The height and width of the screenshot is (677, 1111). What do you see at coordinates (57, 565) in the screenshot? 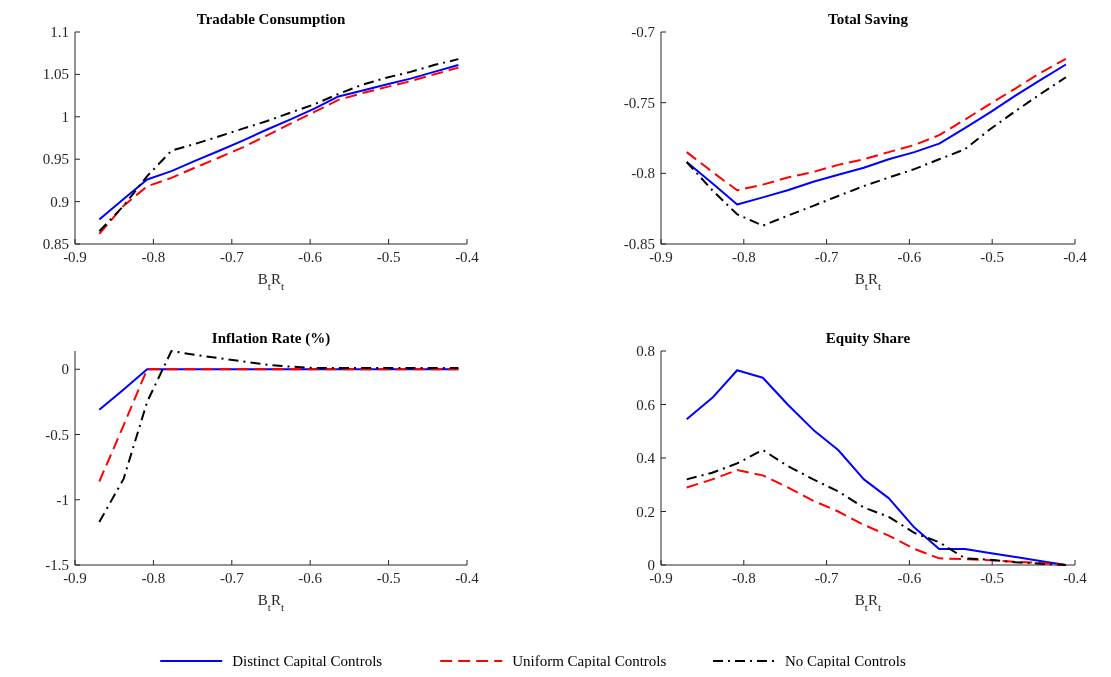
I see `y-tick-label: -1.5` at bounding box center [57, 565].